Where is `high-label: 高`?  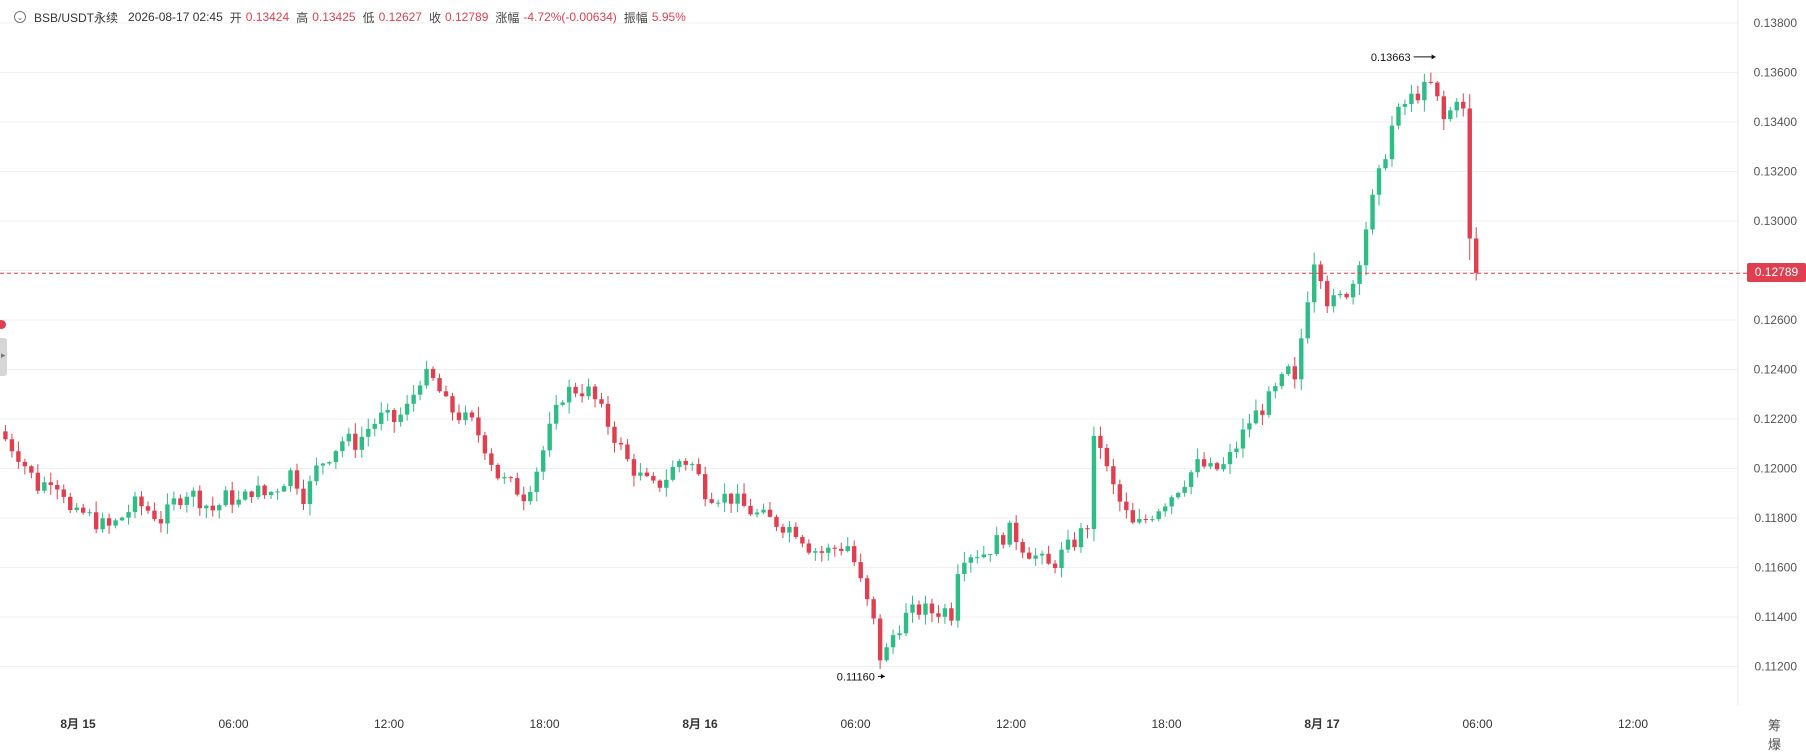
high-label: 高 is located at coordinates (302, 17).